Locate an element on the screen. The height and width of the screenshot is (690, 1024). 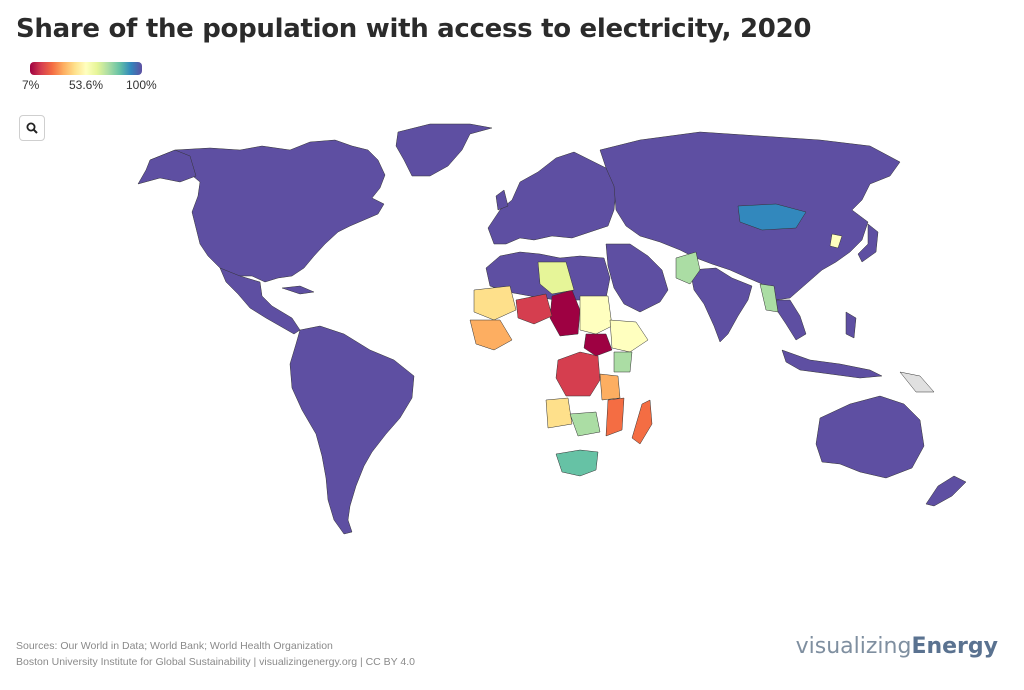
magnifier-icon is located at coordinates (32, 128).